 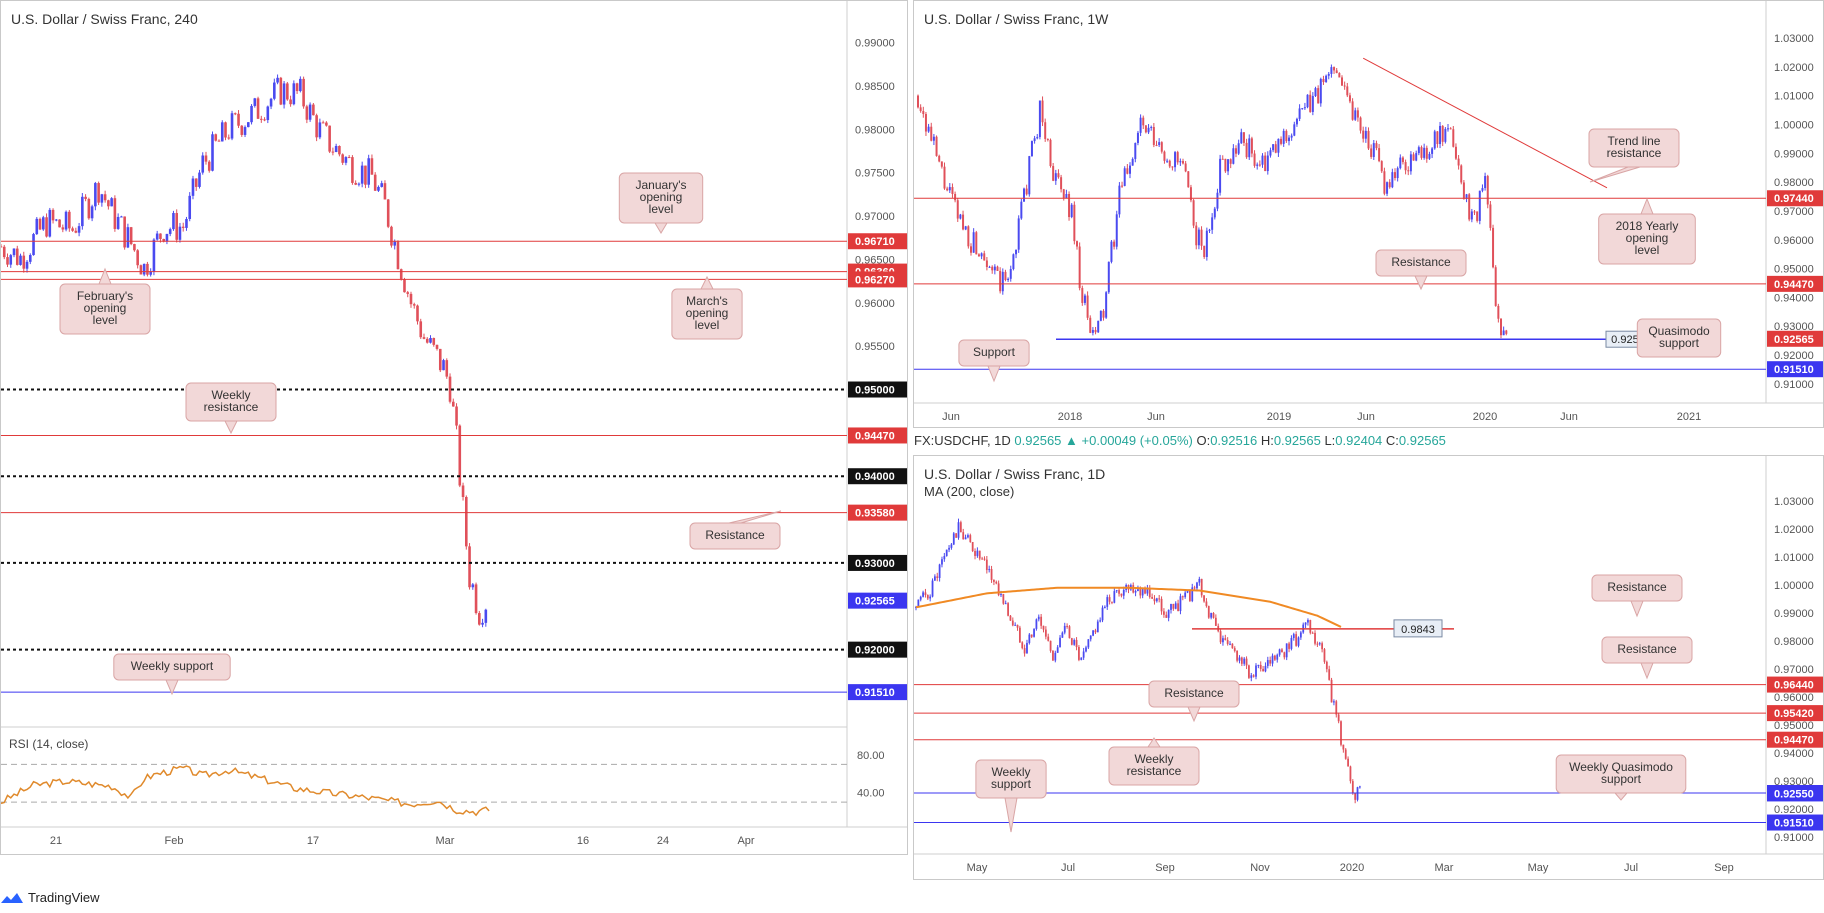 What do you see at coordinates (875, 693) in the screenshot?
I see `price-label-text: 0.91510` at bounding box center [875, 693].